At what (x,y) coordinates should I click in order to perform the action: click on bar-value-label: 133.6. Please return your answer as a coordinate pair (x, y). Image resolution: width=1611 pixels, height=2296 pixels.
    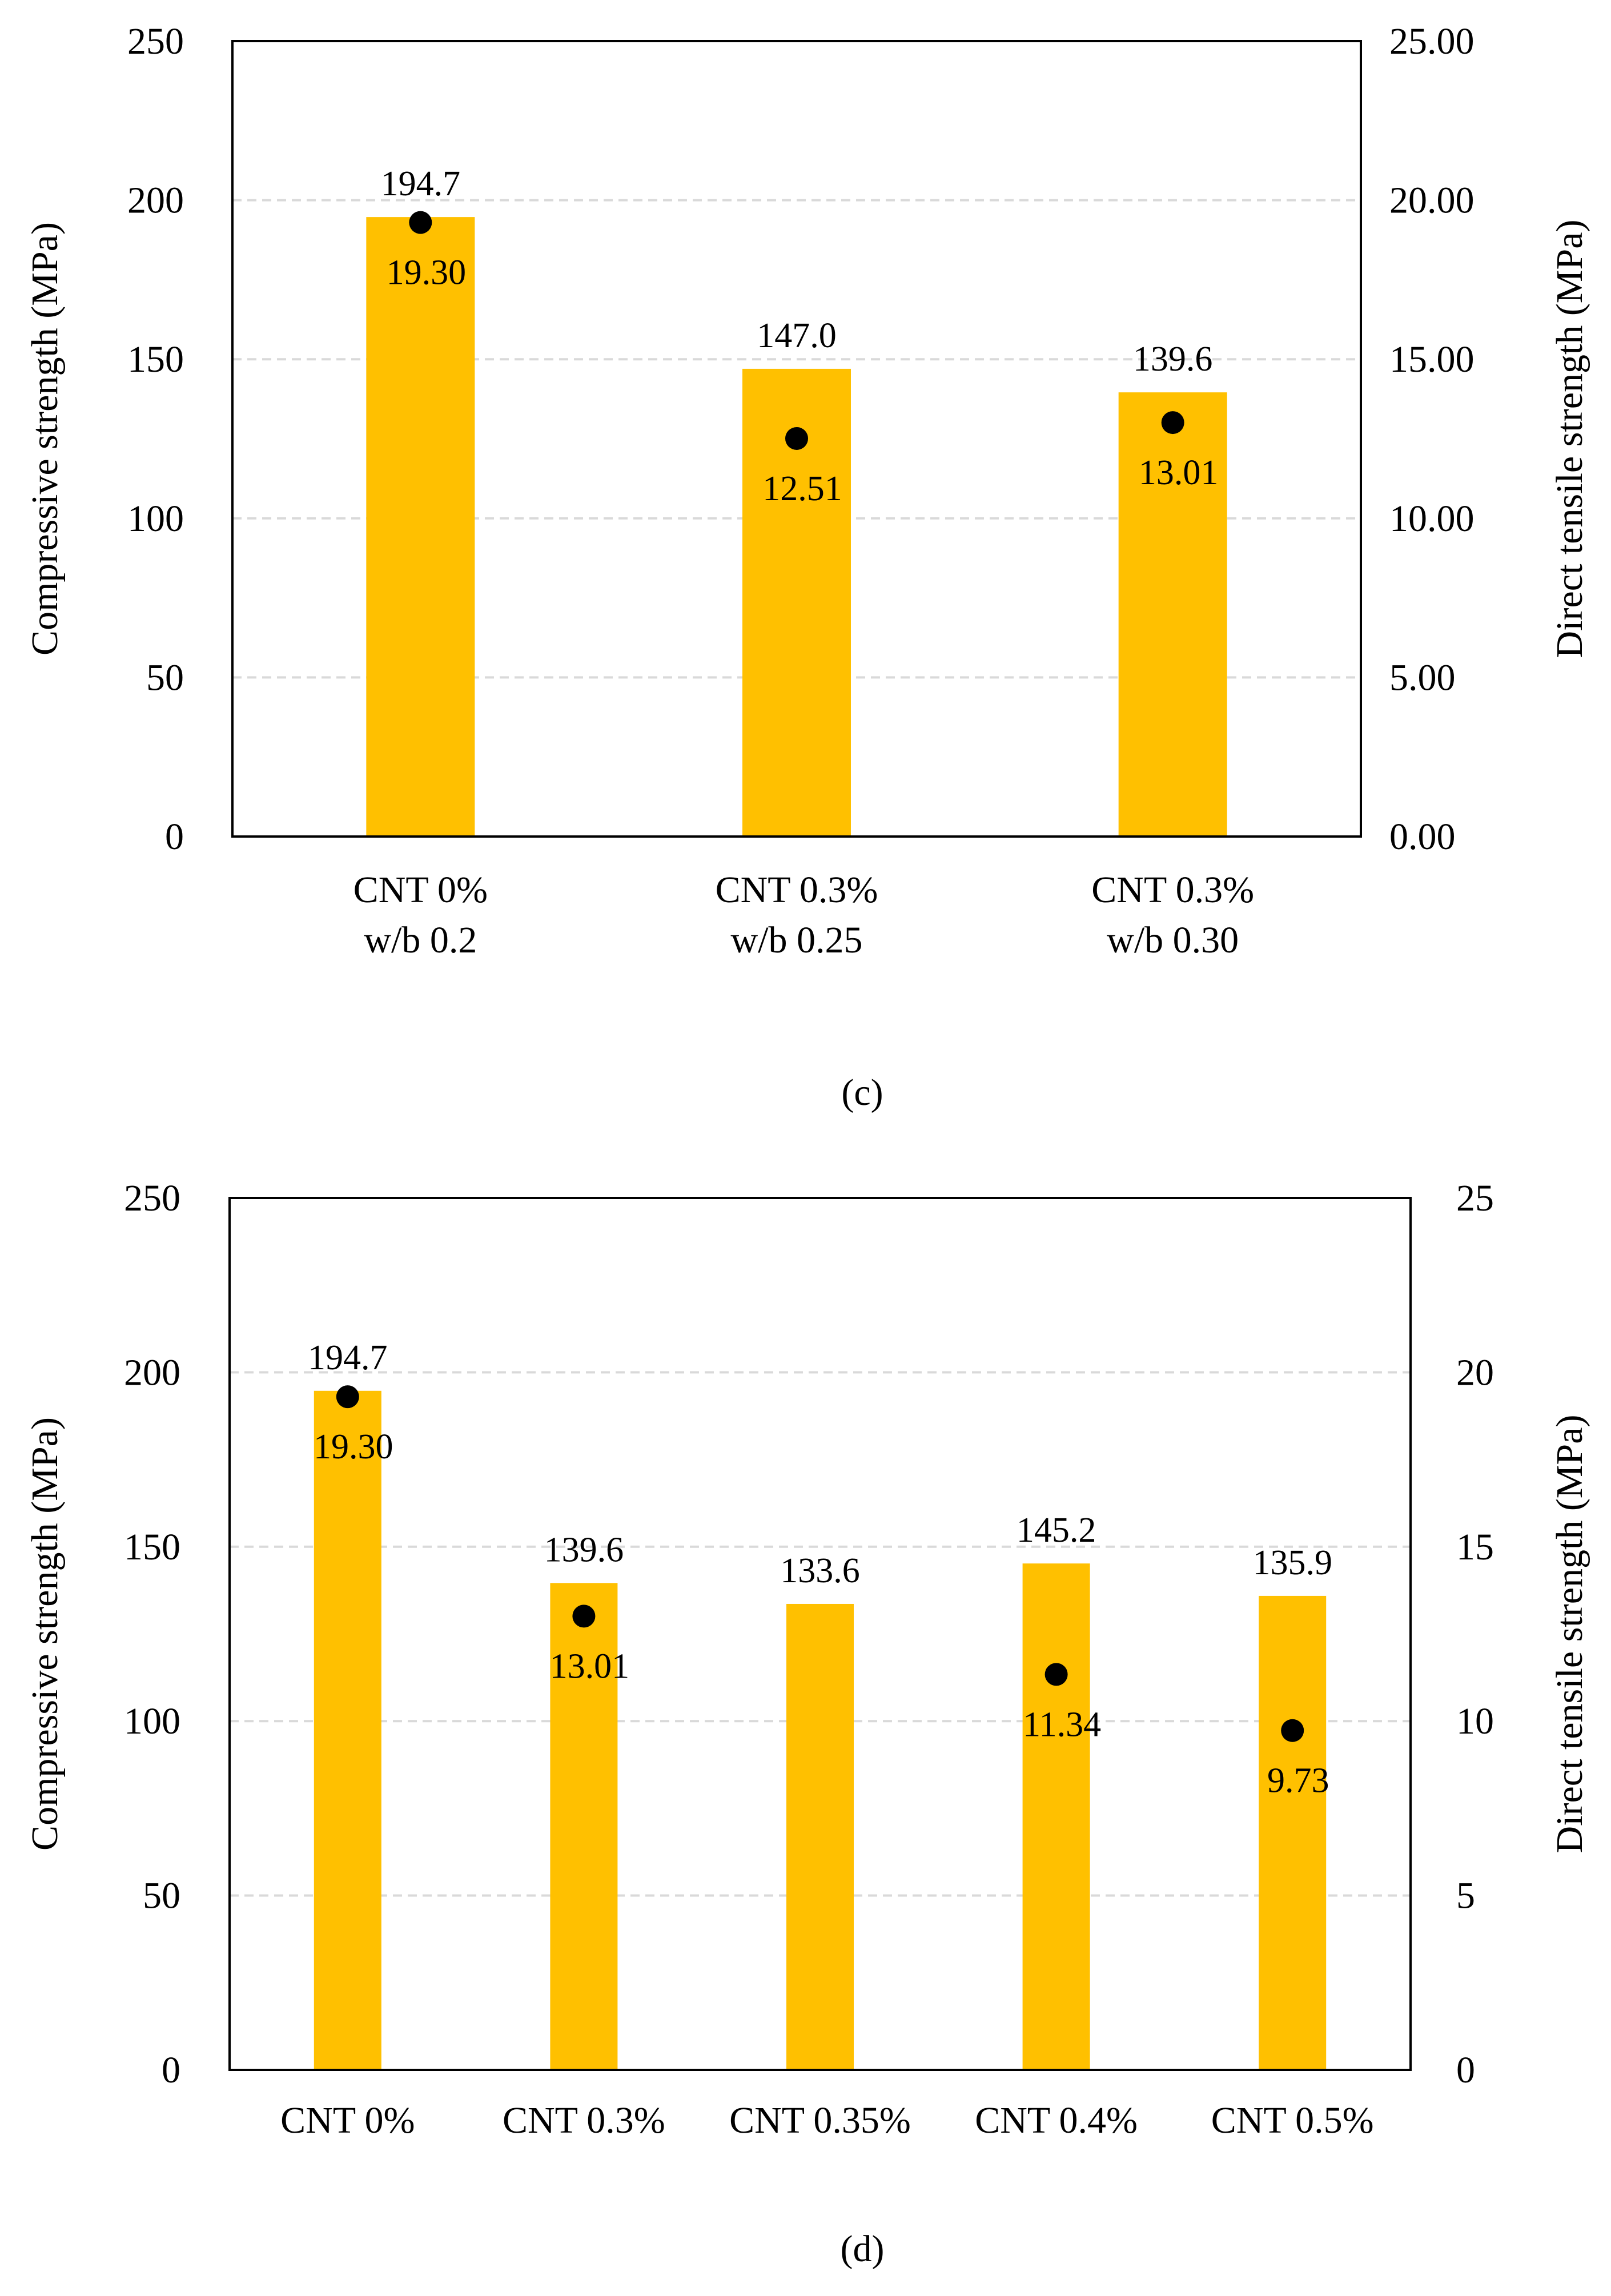
    Looking at the image, I should click on (820, 1570).